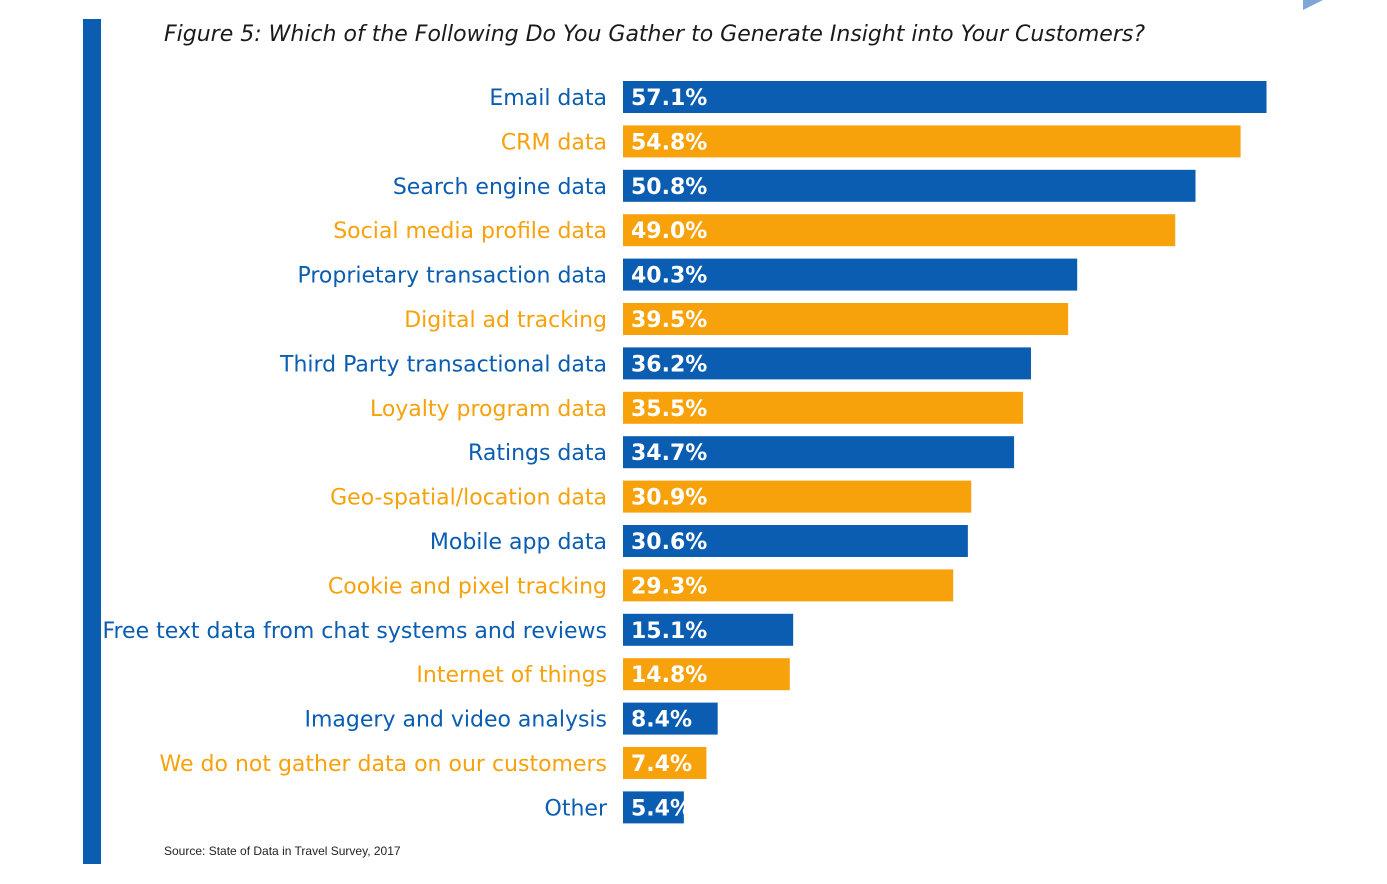  Describe the element at coordinates (797, 496) in the screenshot. I see `bar-geo-spatial-location-data` at that location.